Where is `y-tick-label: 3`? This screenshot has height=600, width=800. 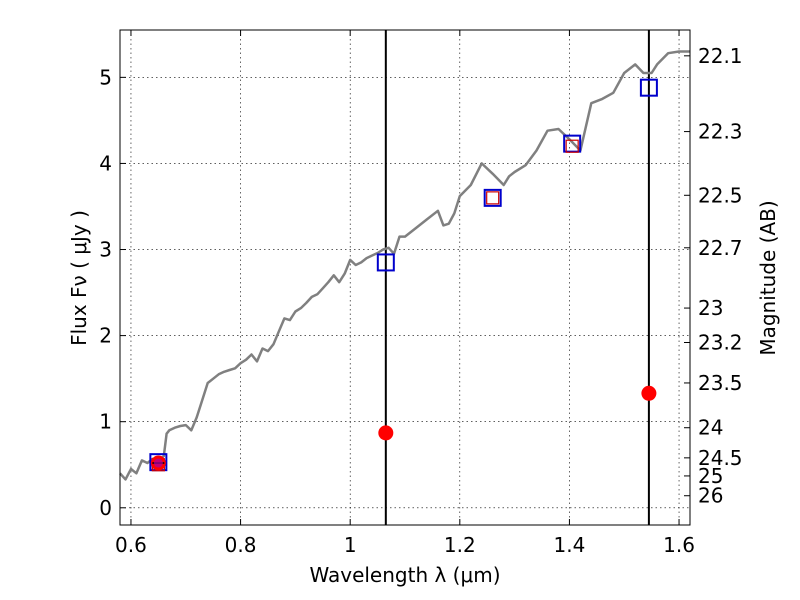 y-tick-label: 3 is located at coordinates (105, 250).